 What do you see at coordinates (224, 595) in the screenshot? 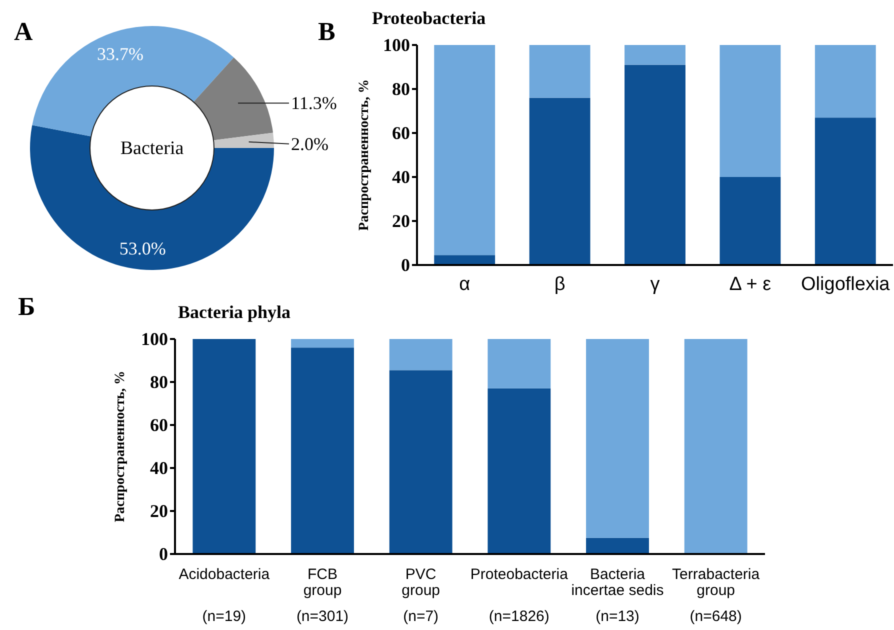
I see `category-label: Acidobacteria (n=19)` at bounding box center [224, 595].